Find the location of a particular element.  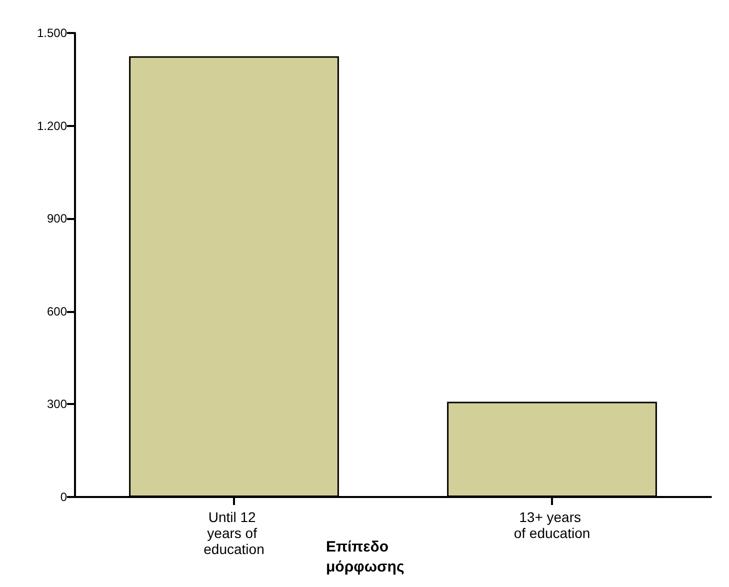

y-tick-label: 1.200 is located at coordinates (52, 125).